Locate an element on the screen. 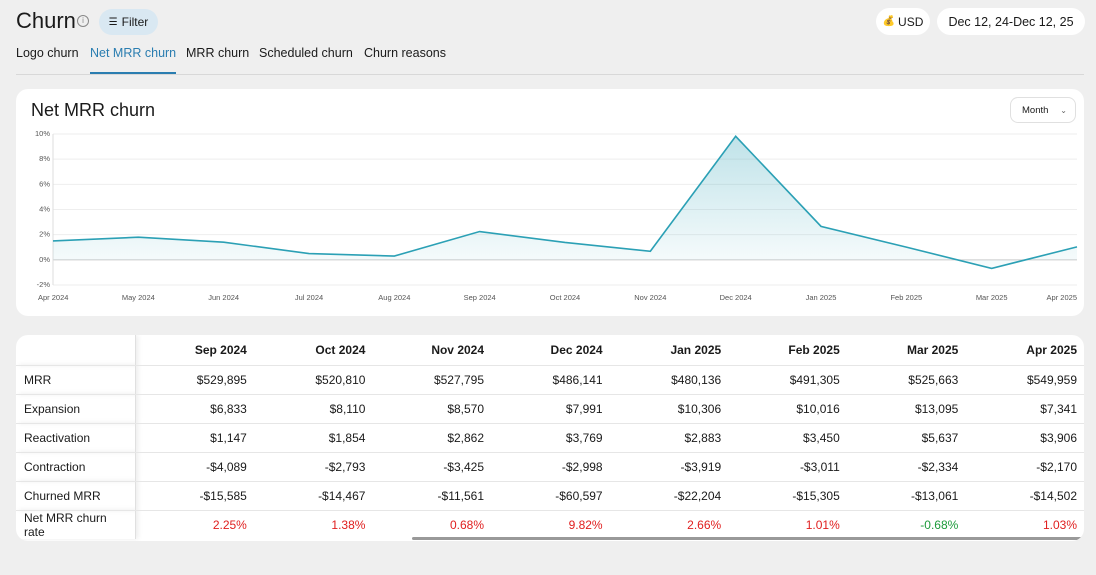 The height and width of the screenshot is (575, 1096). date-start: Dec 12, 24 is located at coordinates (978, 21).